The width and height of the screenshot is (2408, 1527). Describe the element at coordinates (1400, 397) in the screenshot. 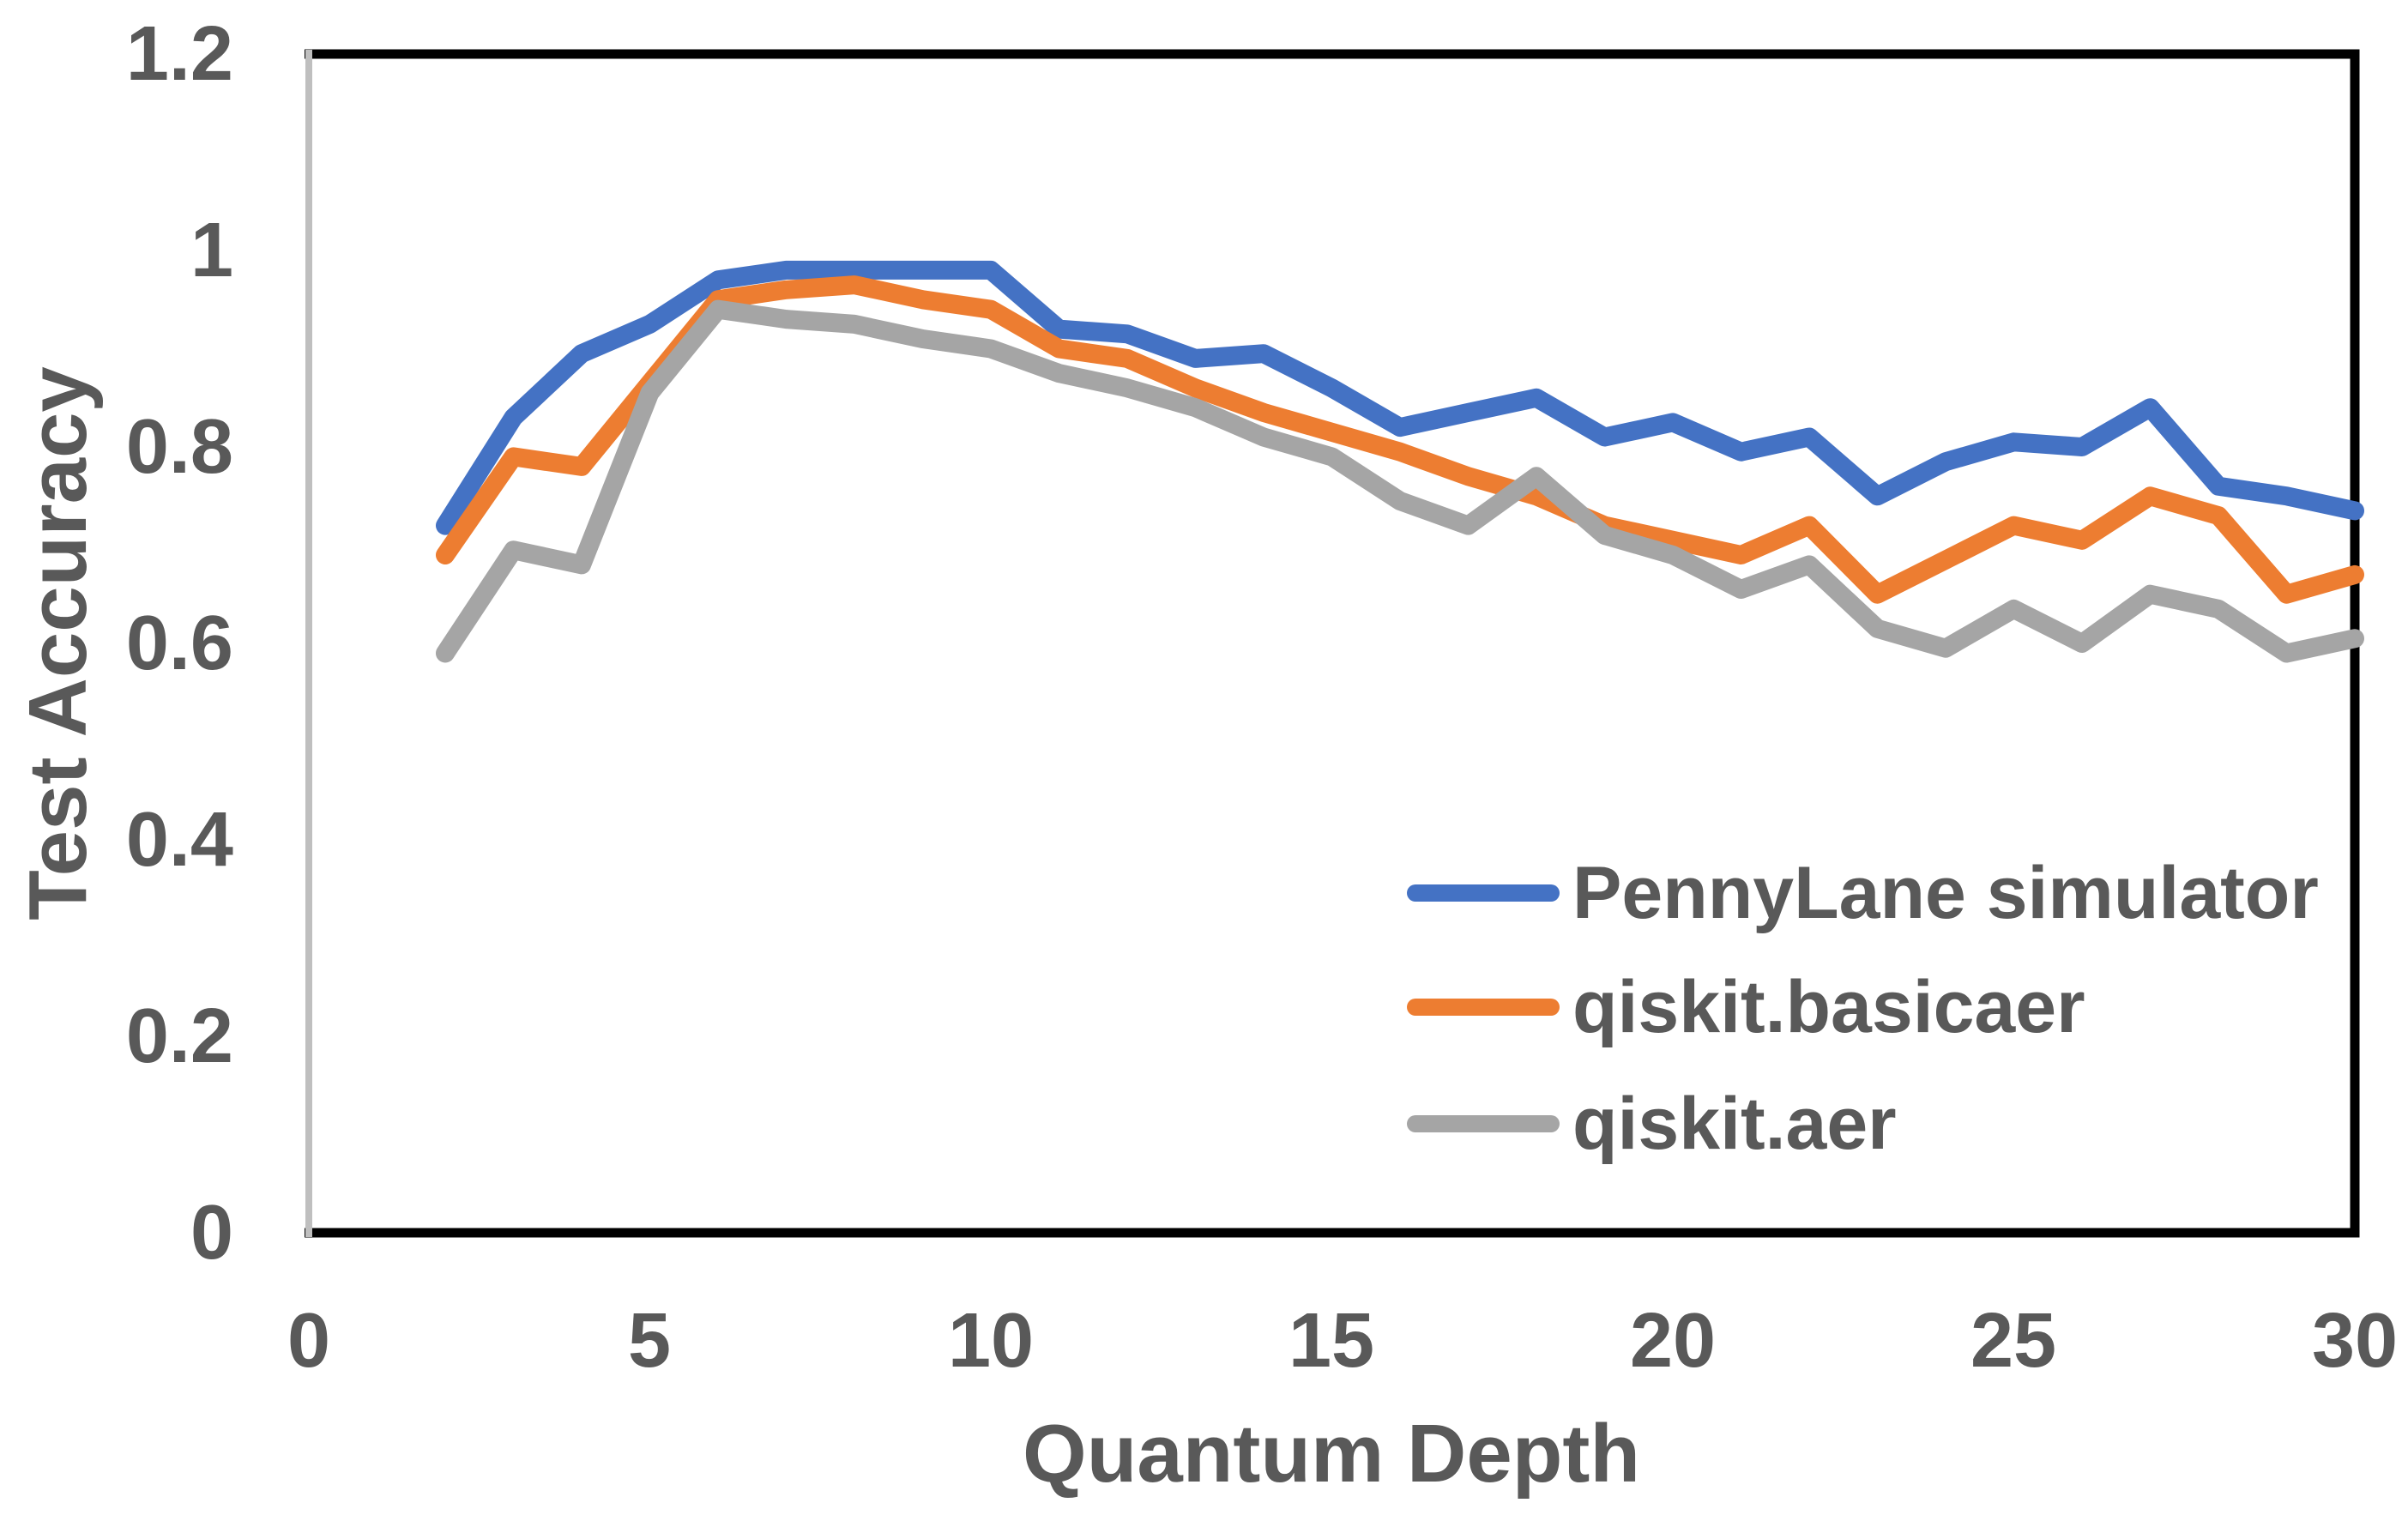

I see `series-line-pennylane-simulator` at that location.